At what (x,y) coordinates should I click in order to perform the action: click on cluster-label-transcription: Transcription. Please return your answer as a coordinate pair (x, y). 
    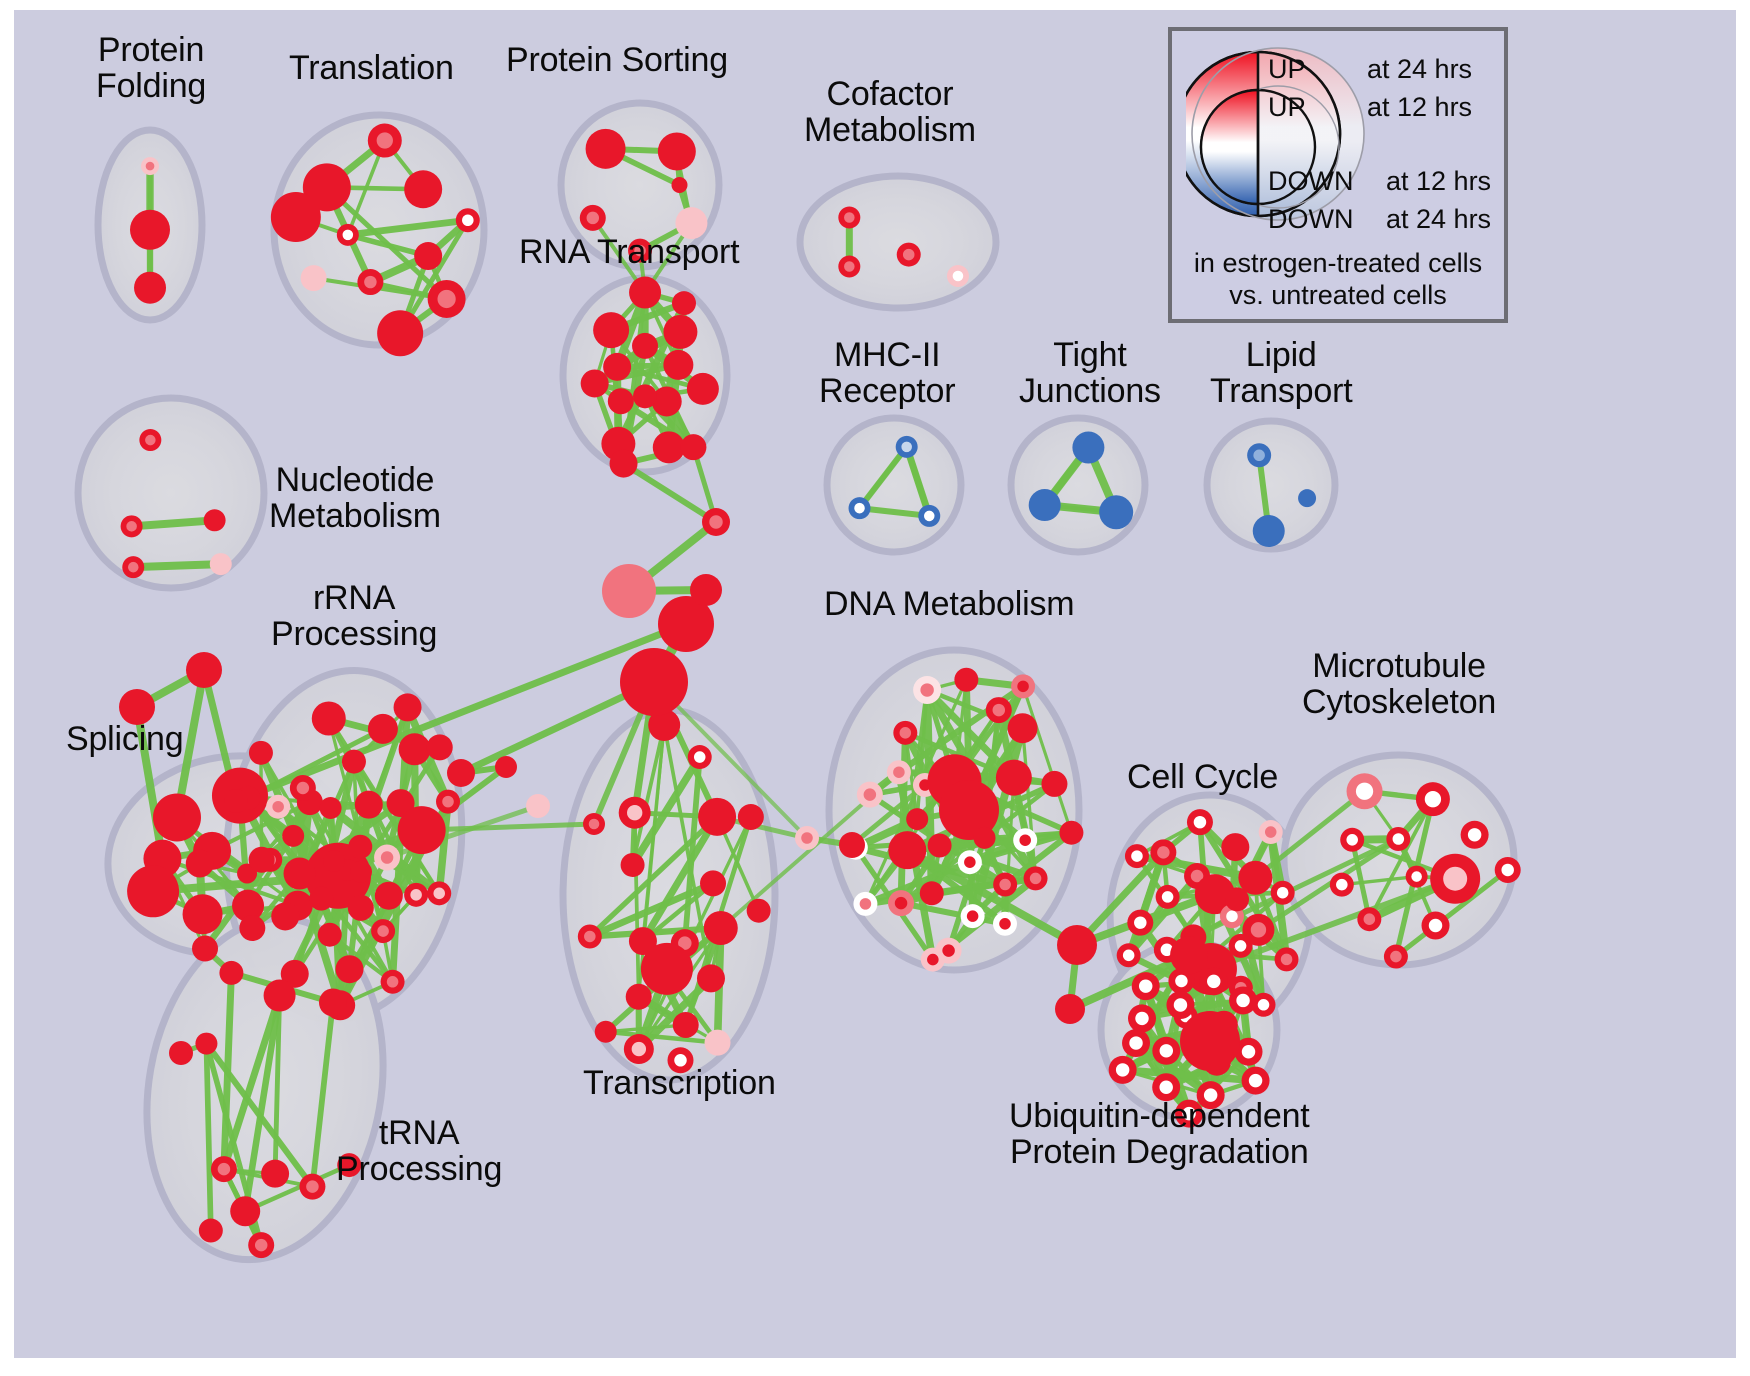
    Looking at the image, I should click on (679, 1083).